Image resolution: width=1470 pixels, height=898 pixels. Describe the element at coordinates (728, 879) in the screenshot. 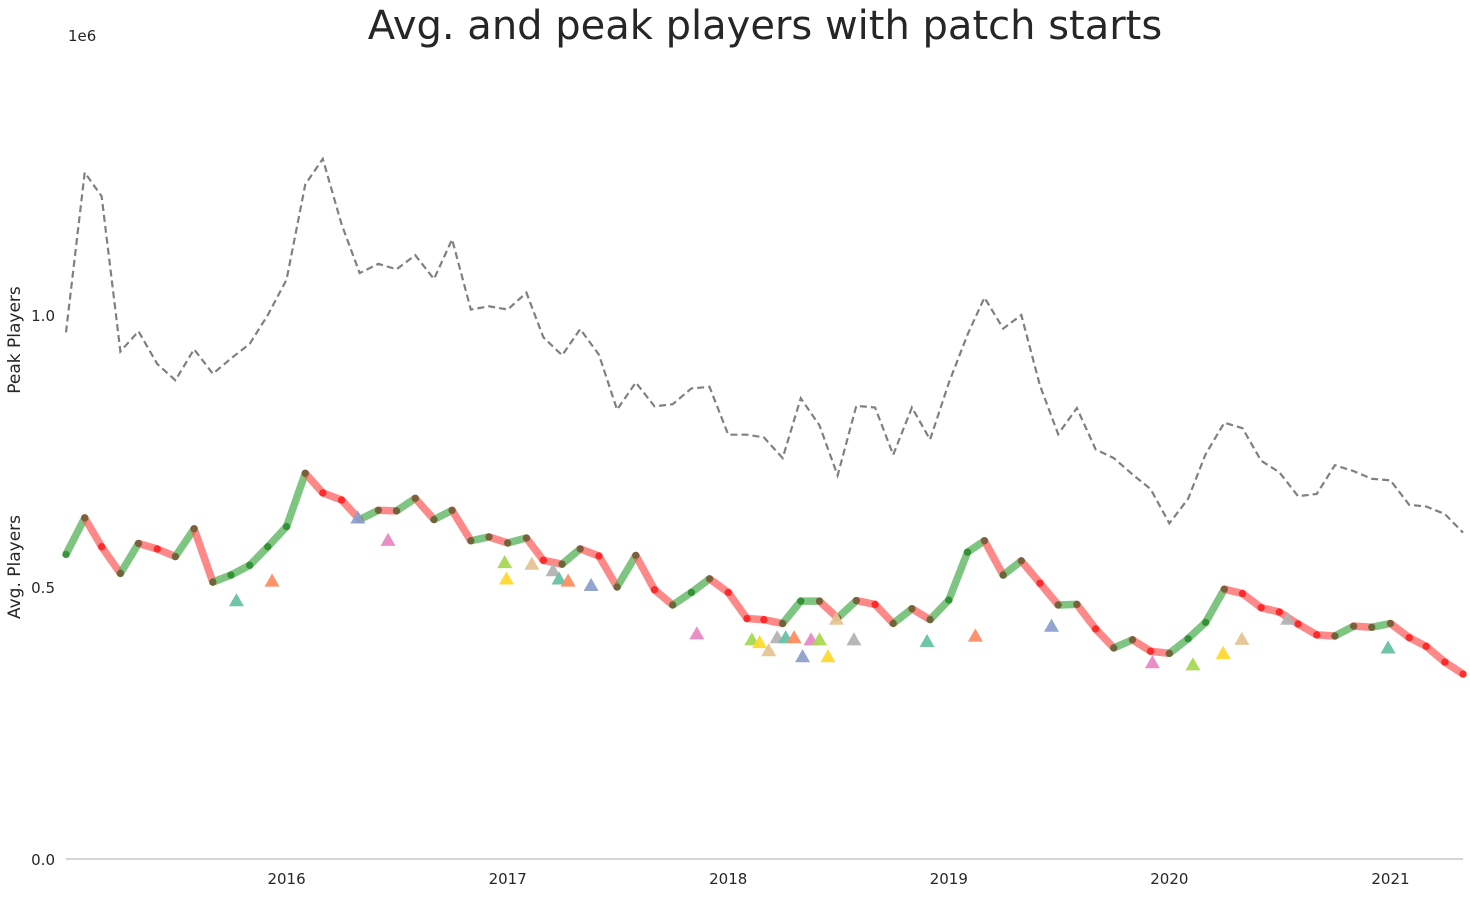

I see `x-tick-label: 2018` at that location.